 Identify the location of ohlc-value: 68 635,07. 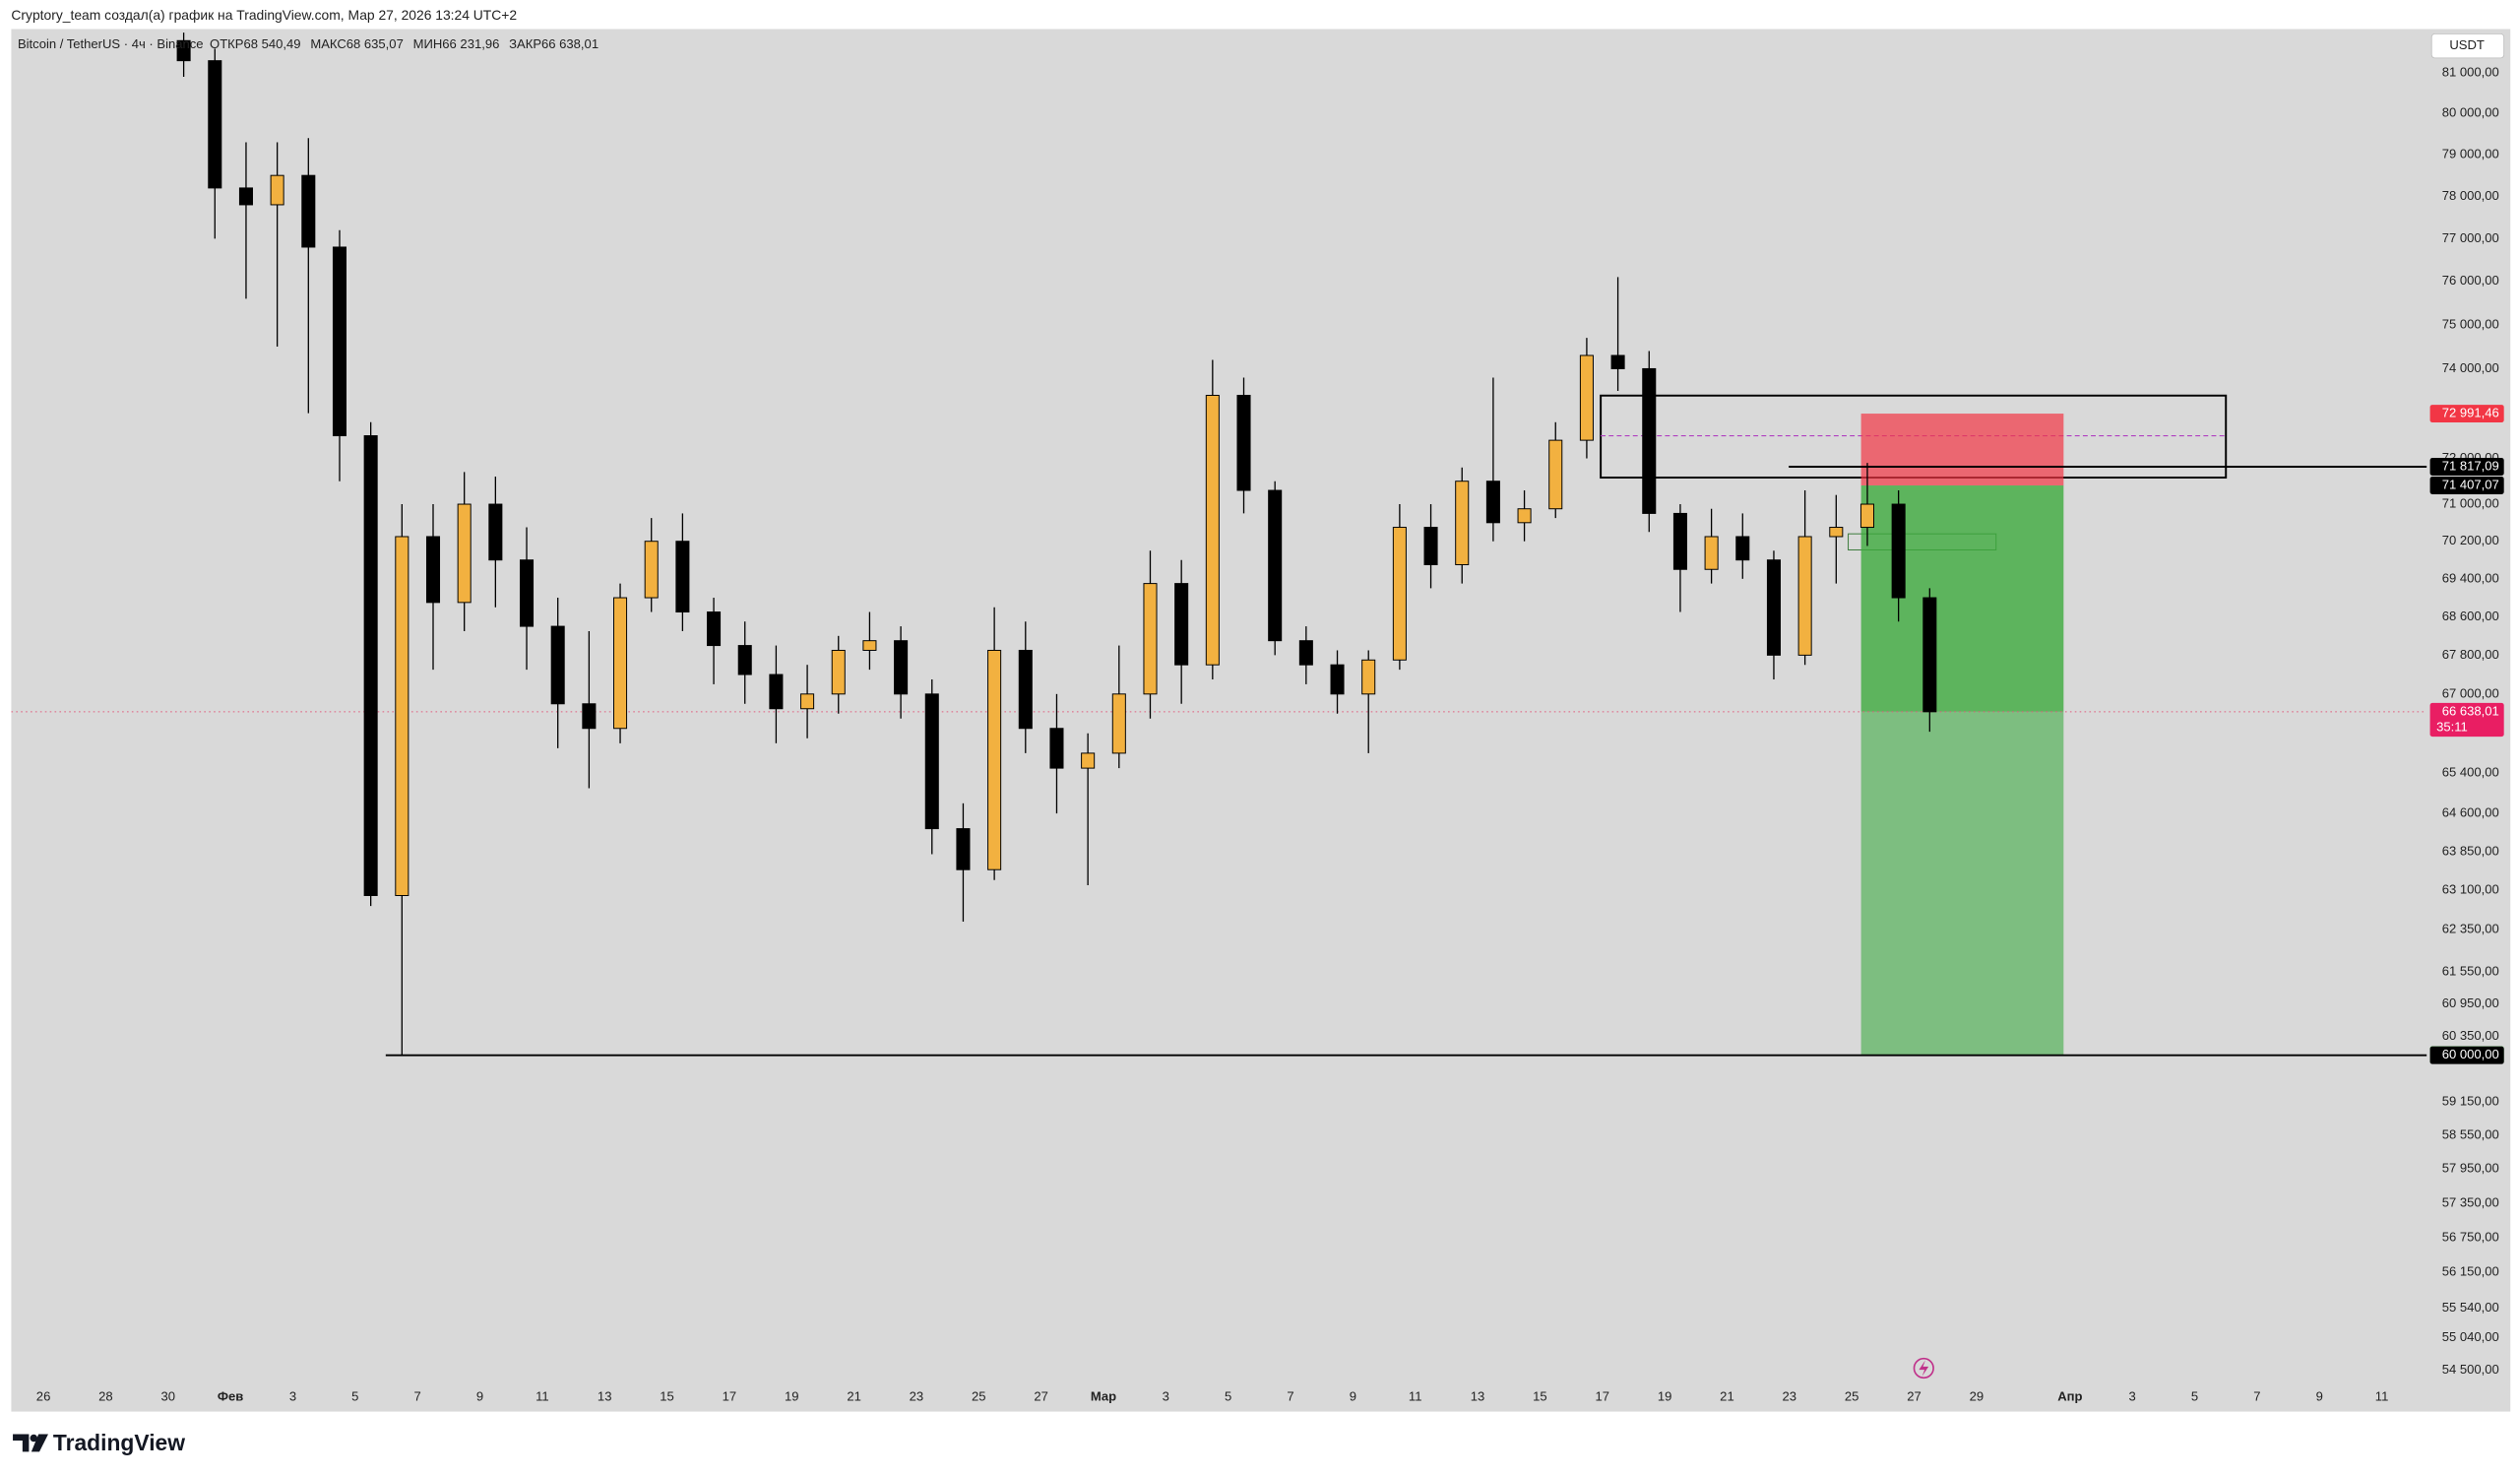
(375, 43).